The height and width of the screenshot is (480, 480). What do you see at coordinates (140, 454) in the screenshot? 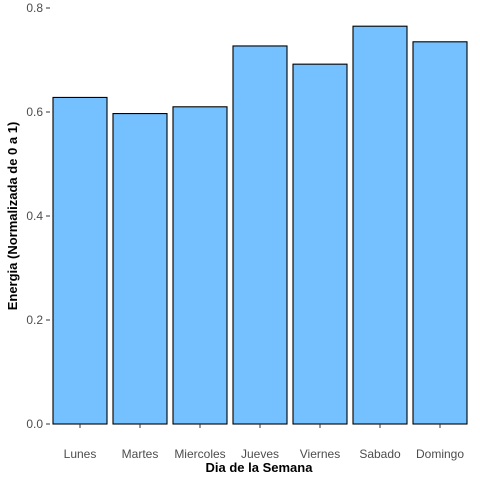
I see `x-tick-label: Martes` at bounding box center [140, 454].